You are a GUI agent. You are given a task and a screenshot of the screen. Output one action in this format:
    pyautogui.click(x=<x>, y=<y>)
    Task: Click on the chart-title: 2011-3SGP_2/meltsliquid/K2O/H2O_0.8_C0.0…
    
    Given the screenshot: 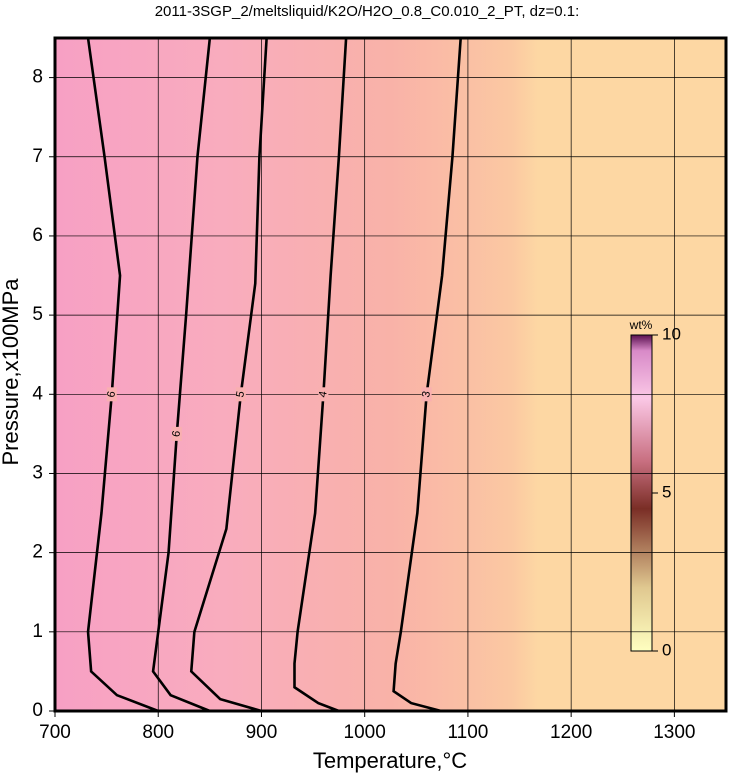 What is the action you would take?
    pyautogui.click(x=367, y=11)
    